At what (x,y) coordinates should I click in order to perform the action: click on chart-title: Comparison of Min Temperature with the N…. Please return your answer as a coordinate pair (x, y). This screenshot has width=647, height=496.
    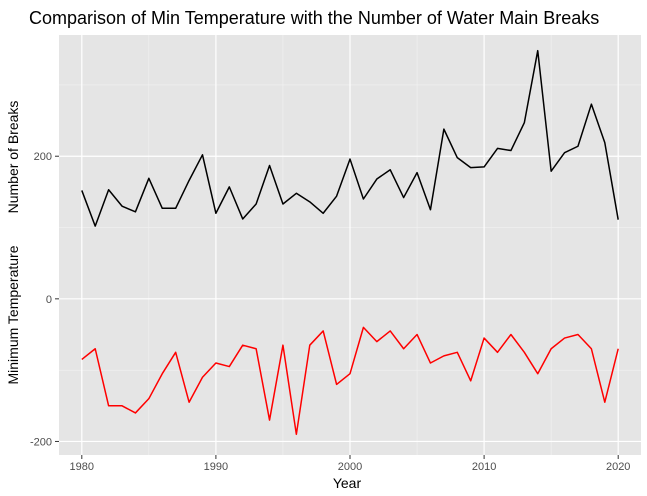
    Looking at the image, I should click on (314, 18).